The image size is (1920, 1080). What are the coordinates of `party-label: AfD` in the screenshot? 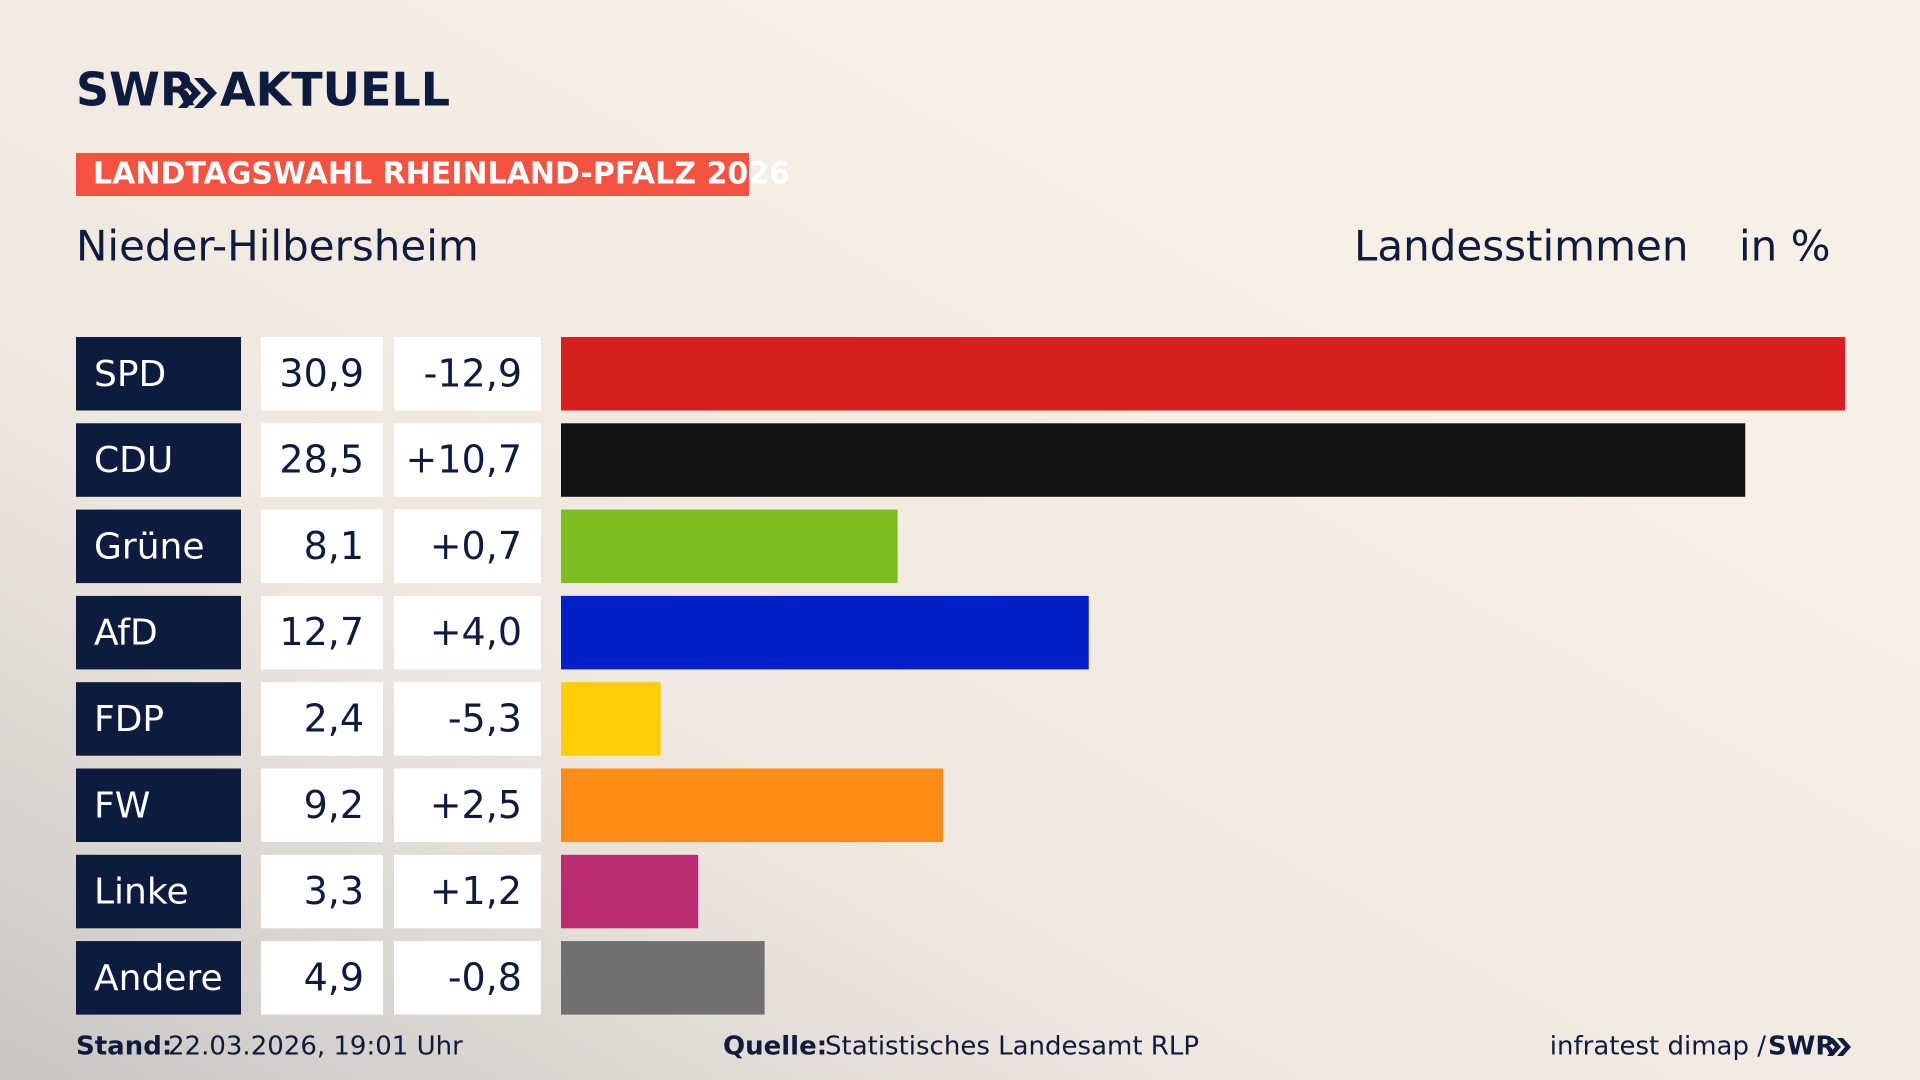 It's located at (126, 633).